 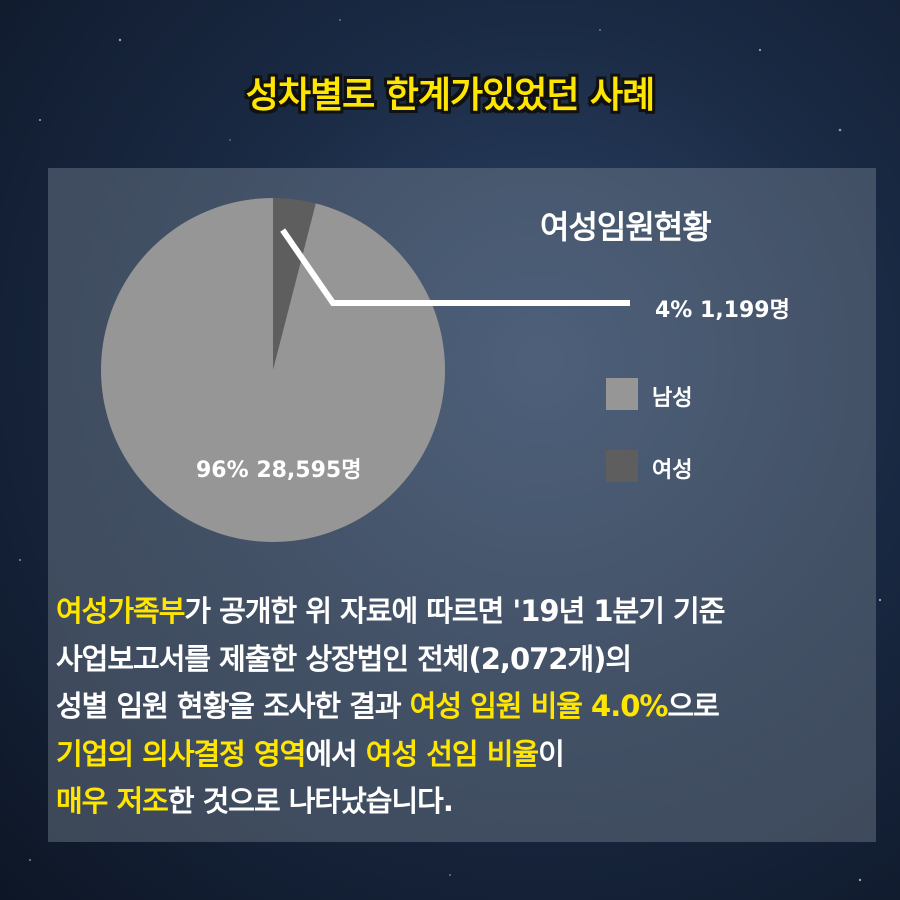 What do you see at coordinates (335, 753) in the screenshot?
I see `description-text: 에서` at bounding box center [335, 753].